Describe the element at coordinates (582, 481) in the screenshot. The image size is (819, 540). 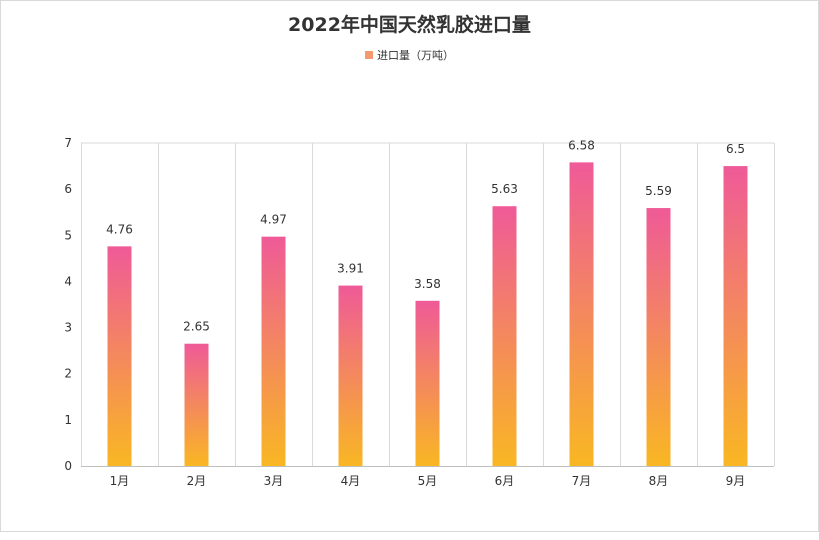
I see `x-tick-label: 7月` at that location.